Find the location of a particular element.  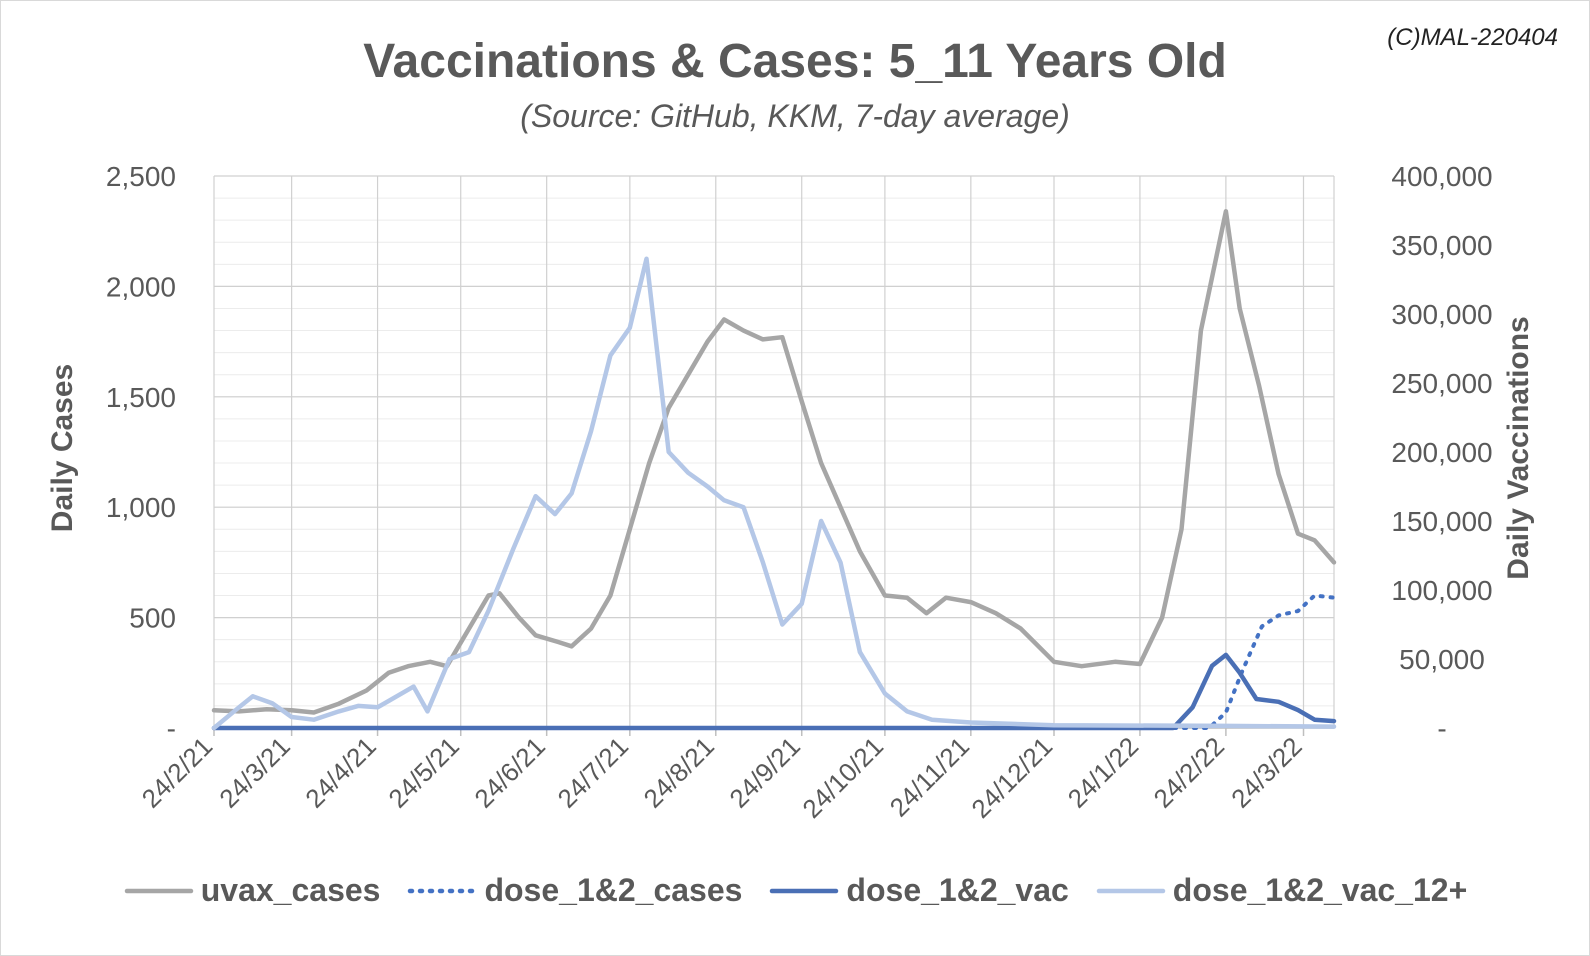

series-line-dose-1-2-vac is located at coordinates (774, 691).